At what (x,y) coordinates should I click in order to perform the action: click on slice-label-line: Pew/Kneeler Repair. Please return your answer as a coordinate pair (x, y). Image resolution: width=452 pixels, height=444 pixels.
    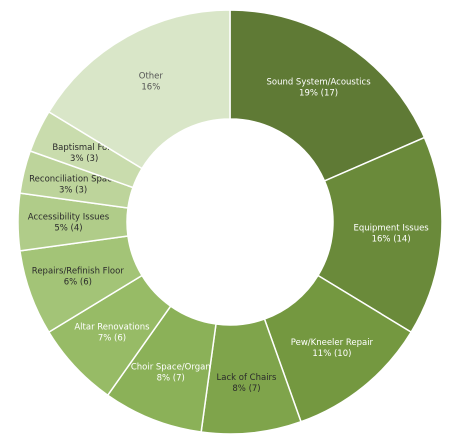
    Looking at the image, I should click on (332, 343).